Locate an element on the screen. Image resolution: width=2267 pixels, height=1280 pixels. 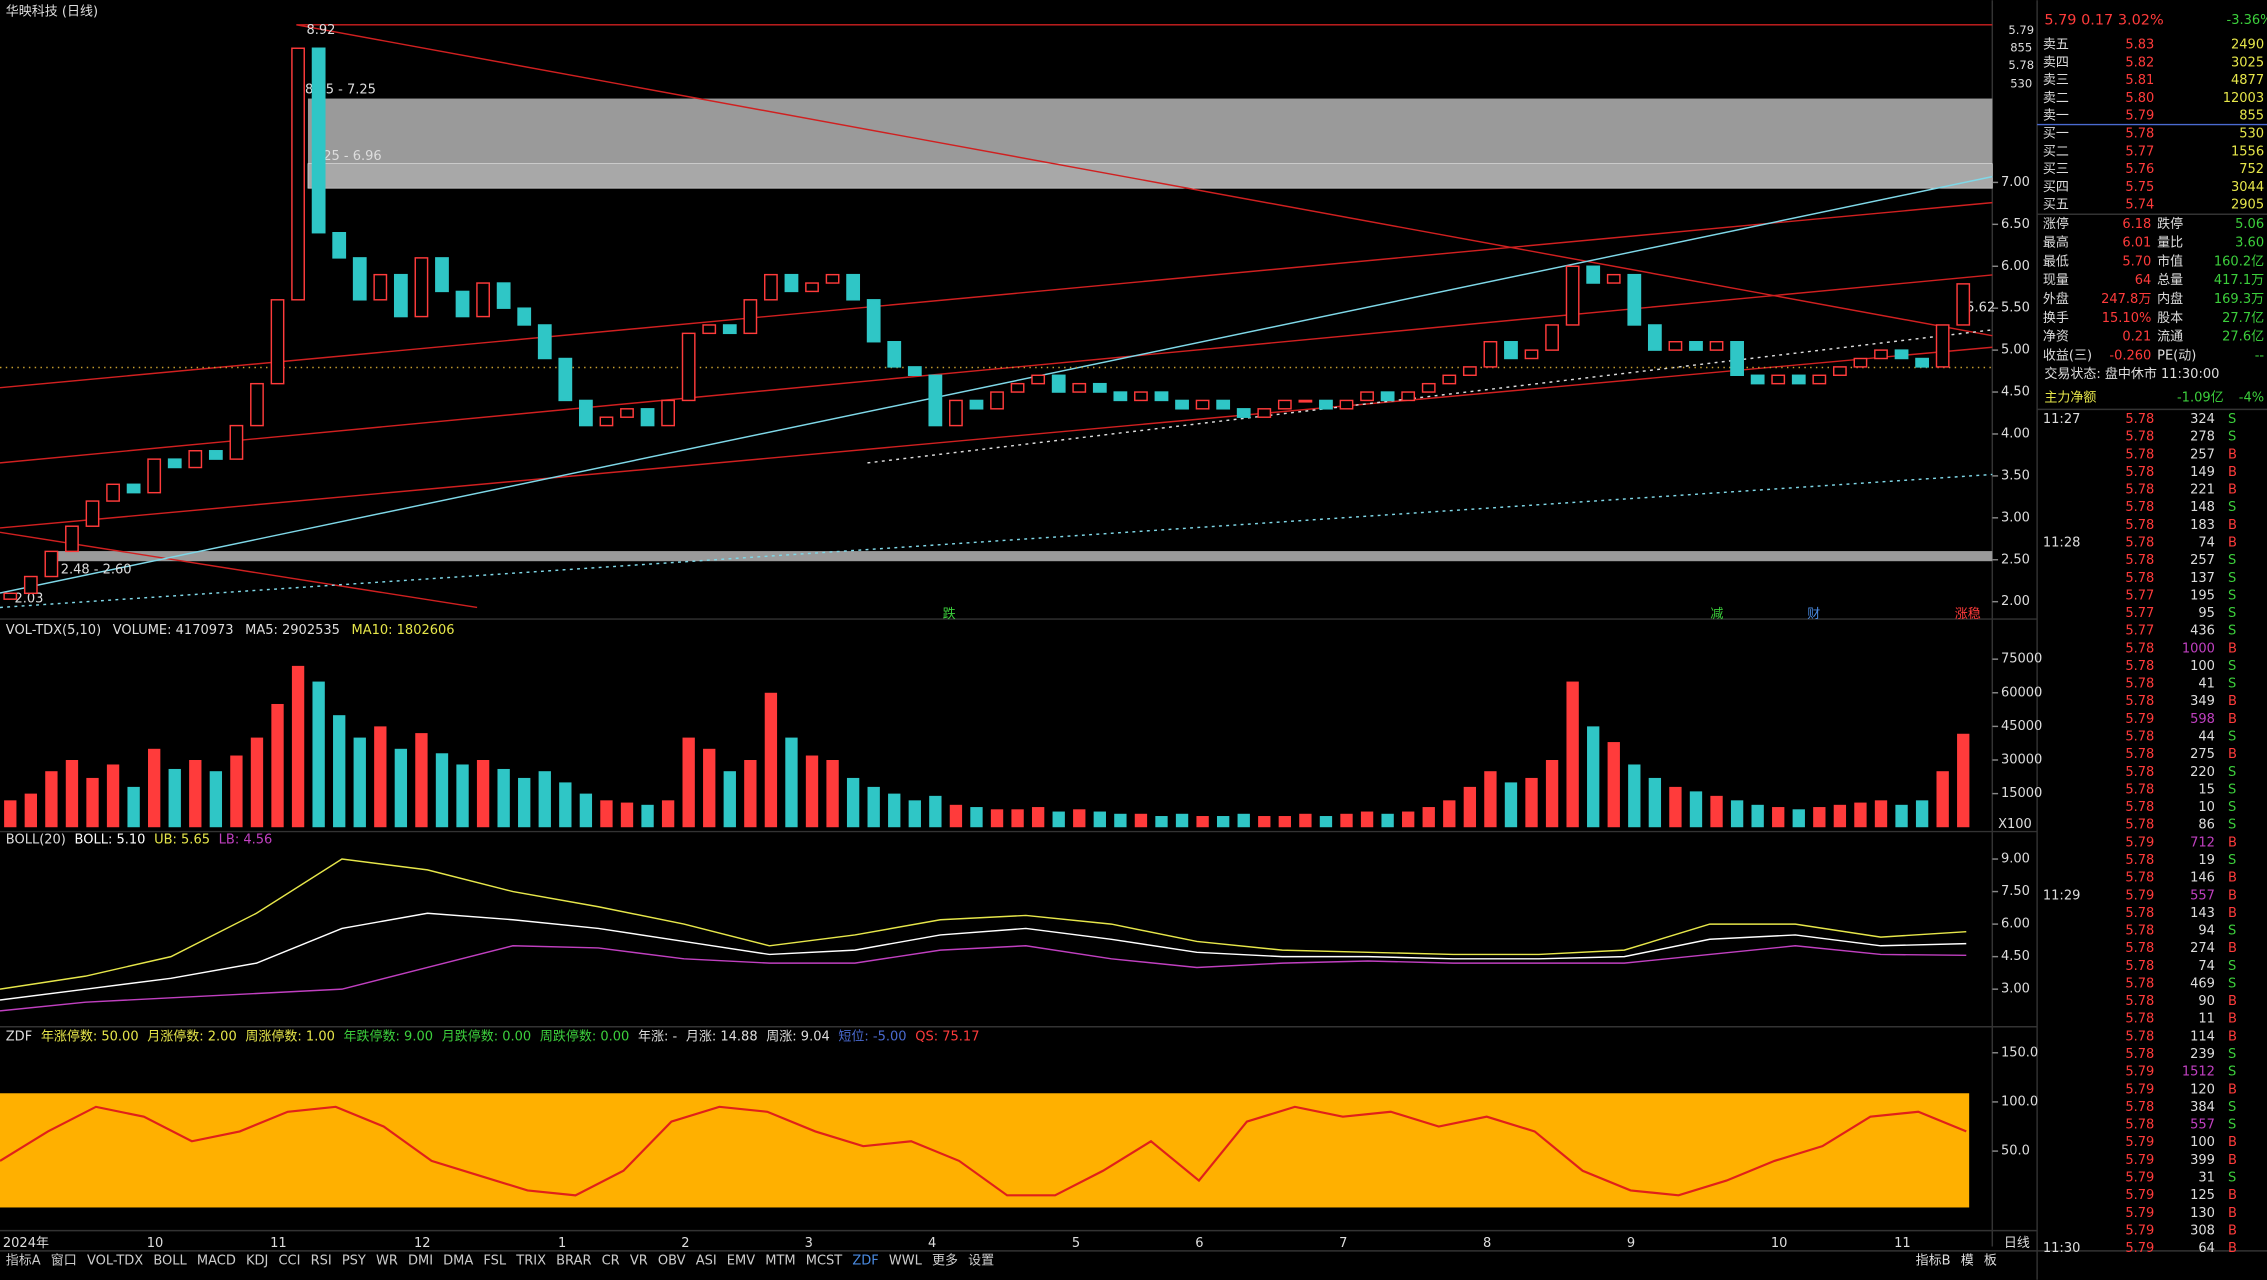
trade-volume: 146 is located at coordinates (2202, 878).